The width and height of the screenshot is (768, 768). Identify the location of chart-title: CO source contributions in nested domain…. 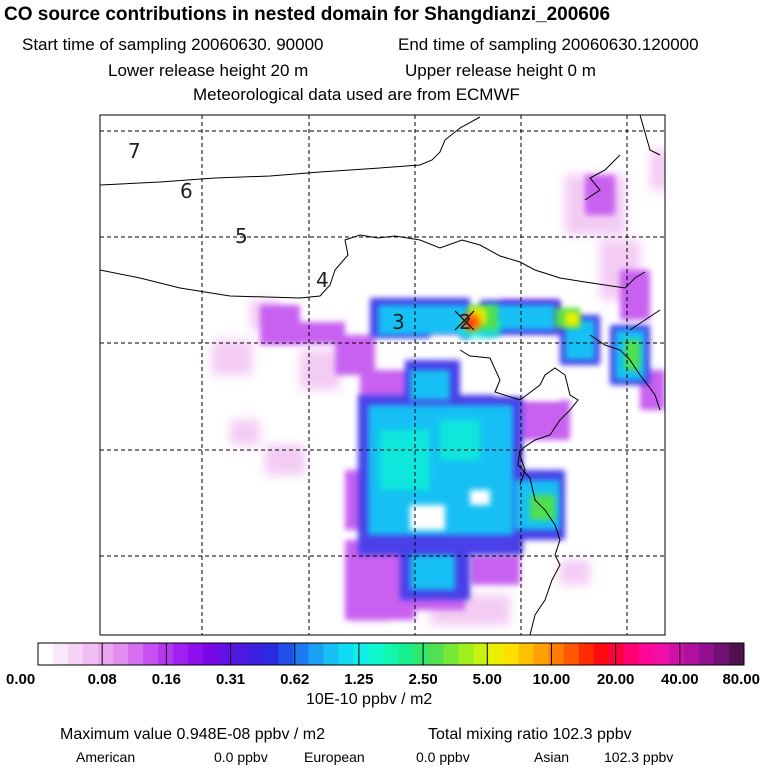
(307, 14).